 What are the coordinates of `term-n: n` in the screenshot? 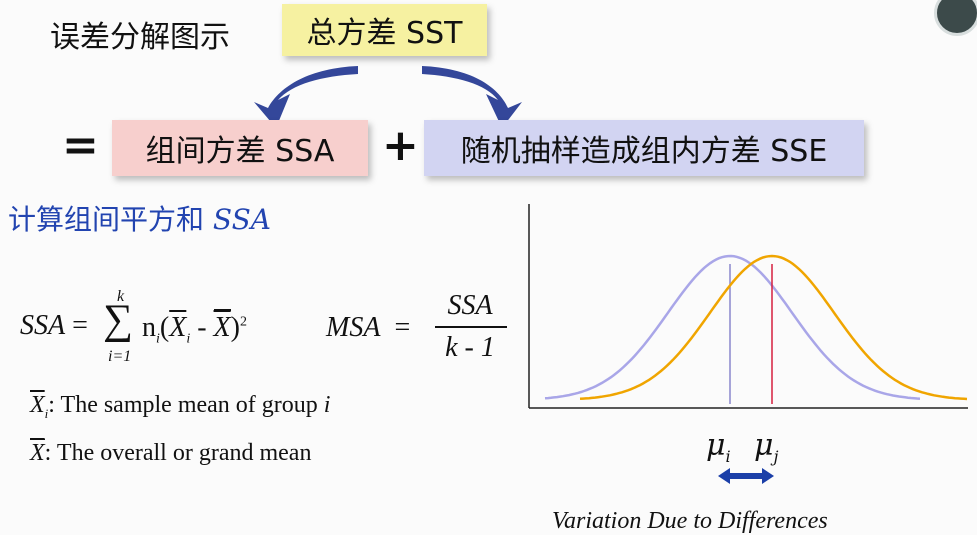 It's located at (149, 327).